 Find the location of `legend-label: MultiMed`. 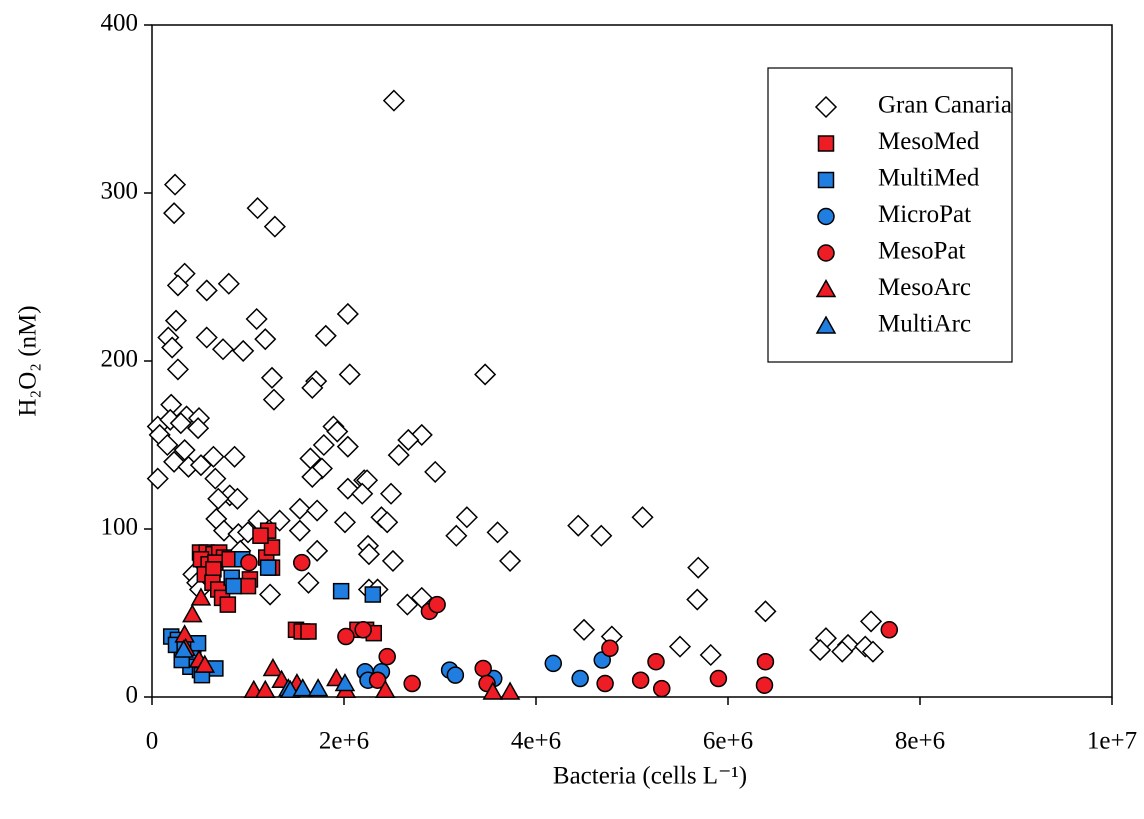

legend-label: MultiMed is located at coordinates (929, 178).